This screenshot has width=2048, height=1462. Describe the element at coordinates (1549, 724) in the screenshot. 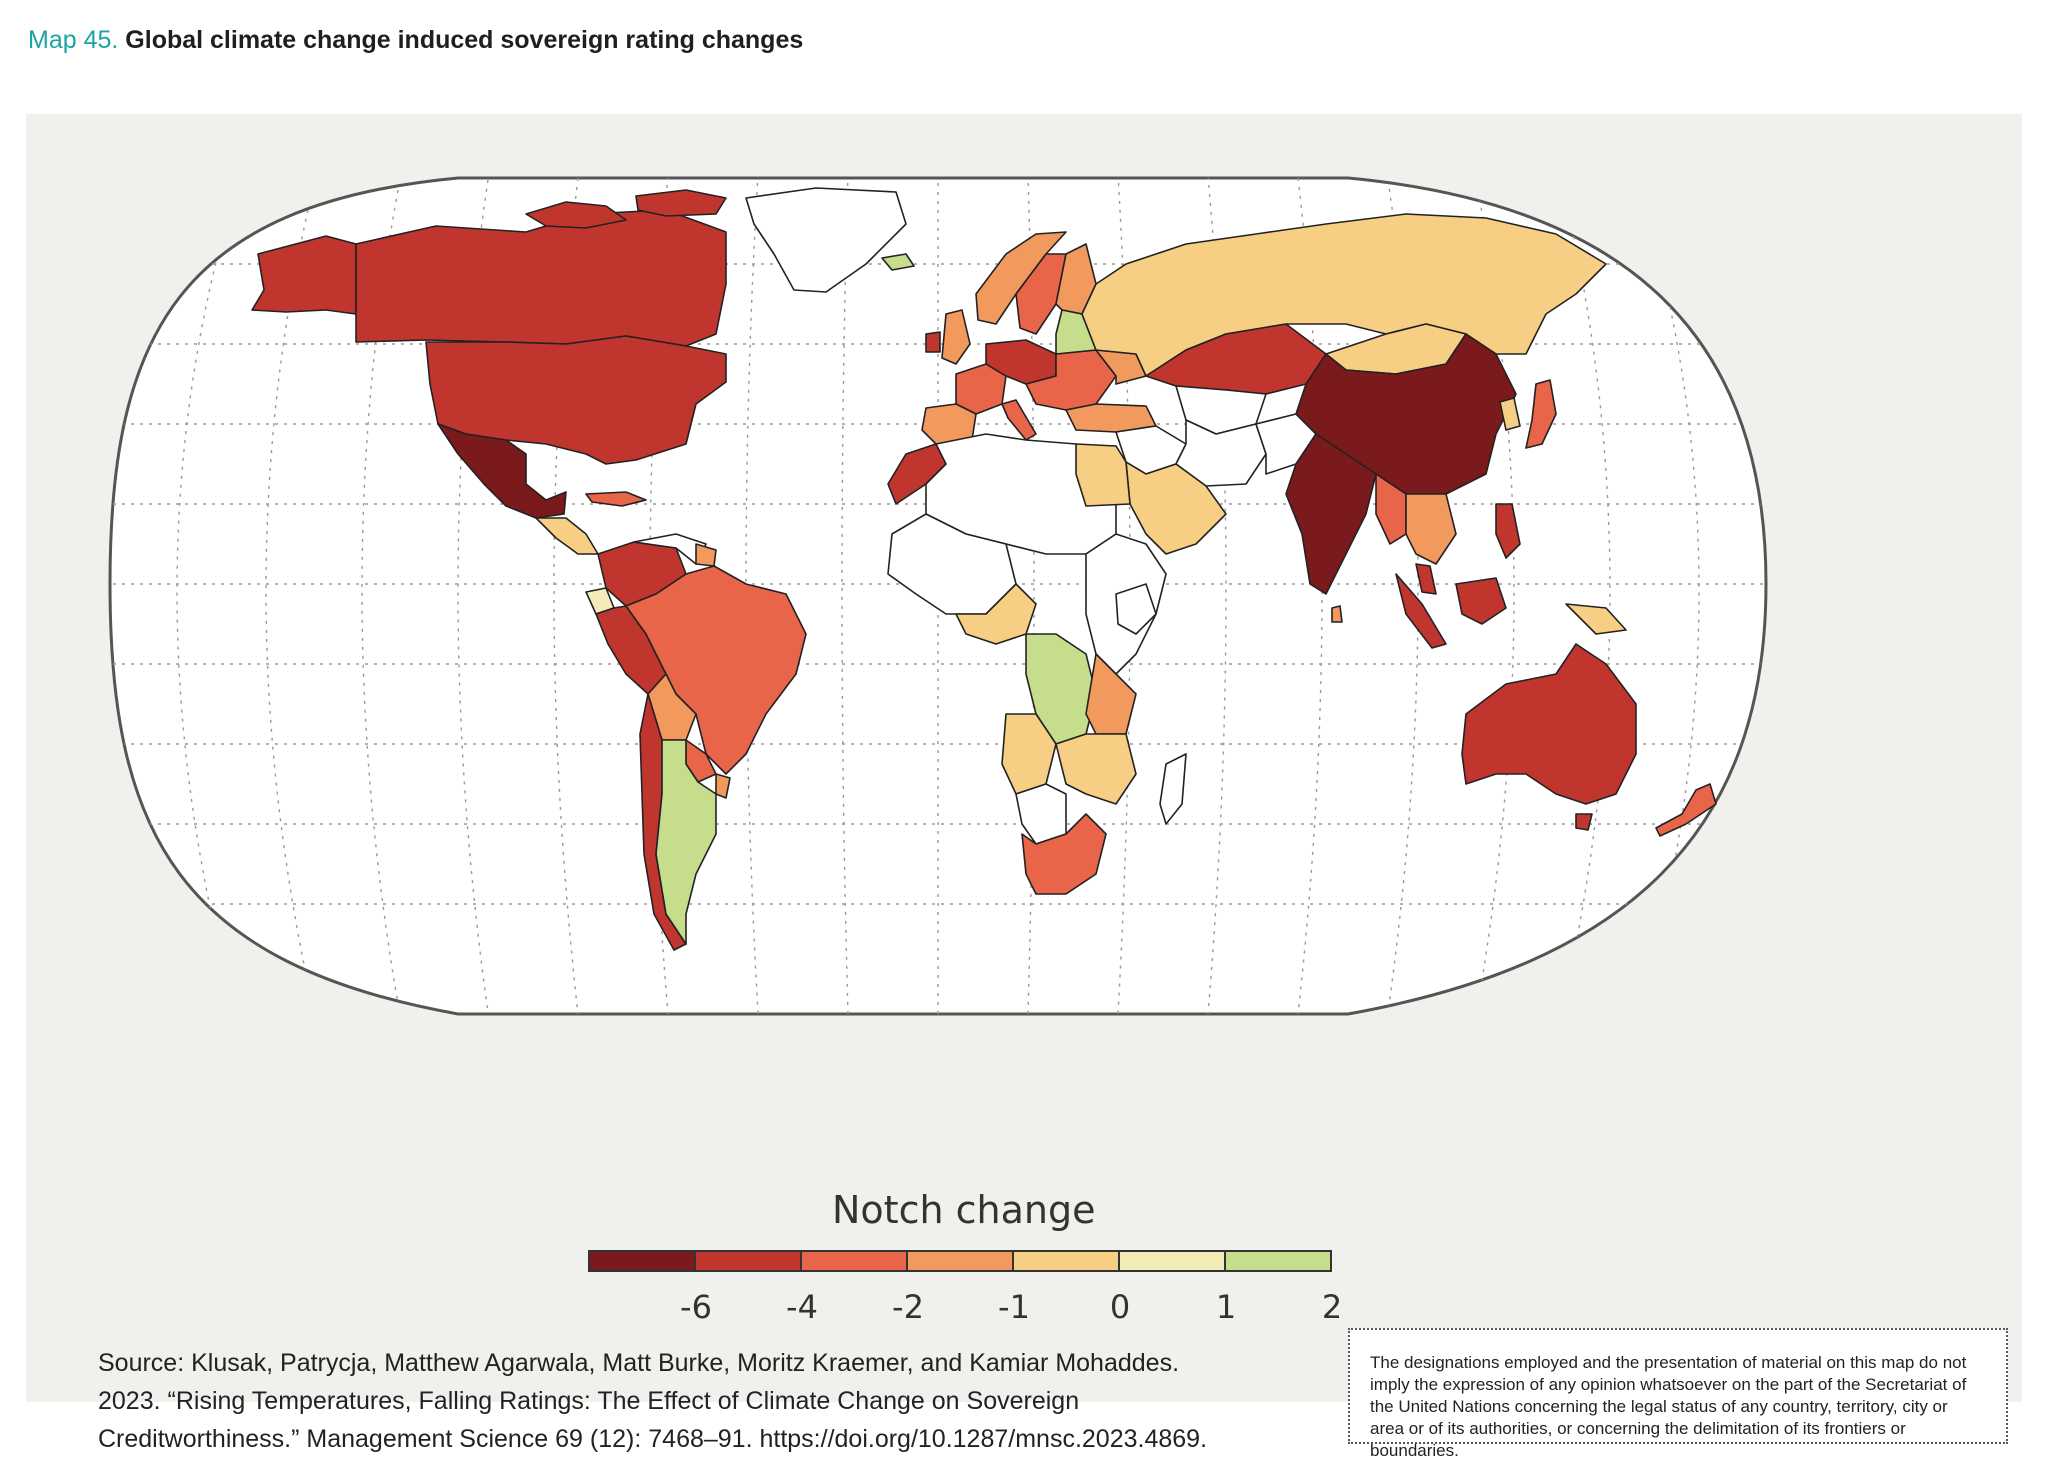

I see `region-australia` at that location.